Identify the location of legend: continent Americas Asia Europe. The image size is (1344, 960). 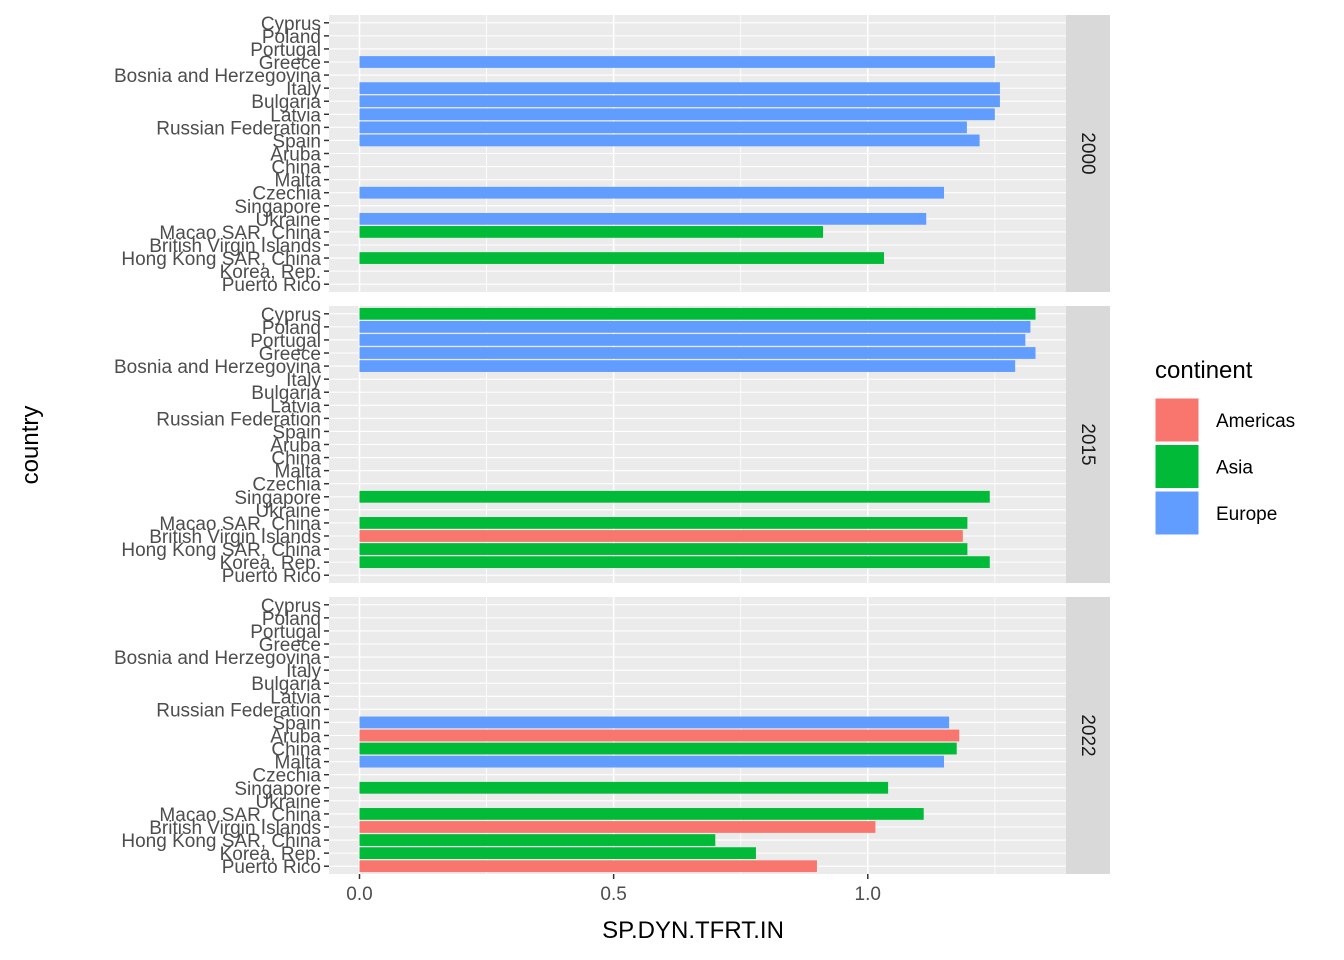
(1224, 446).